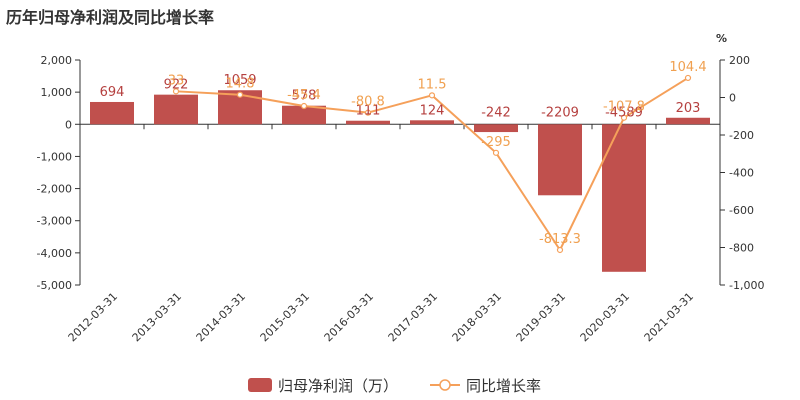 The image size is (800, 400). I want to click on y-right-tick-label: -1,000, so click(746, 285).